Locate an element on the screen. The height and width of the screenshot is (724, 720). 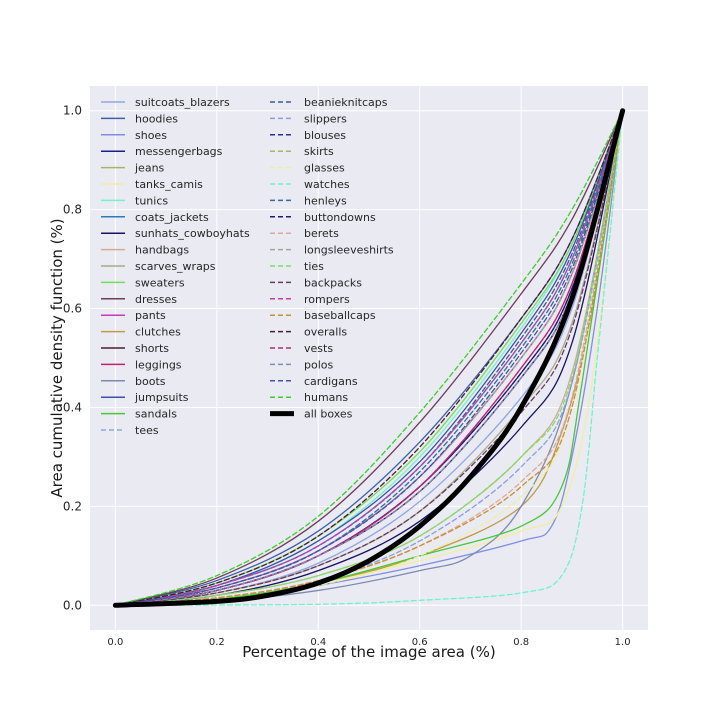
legend-label: sandals is located at coordinates (156, 414).